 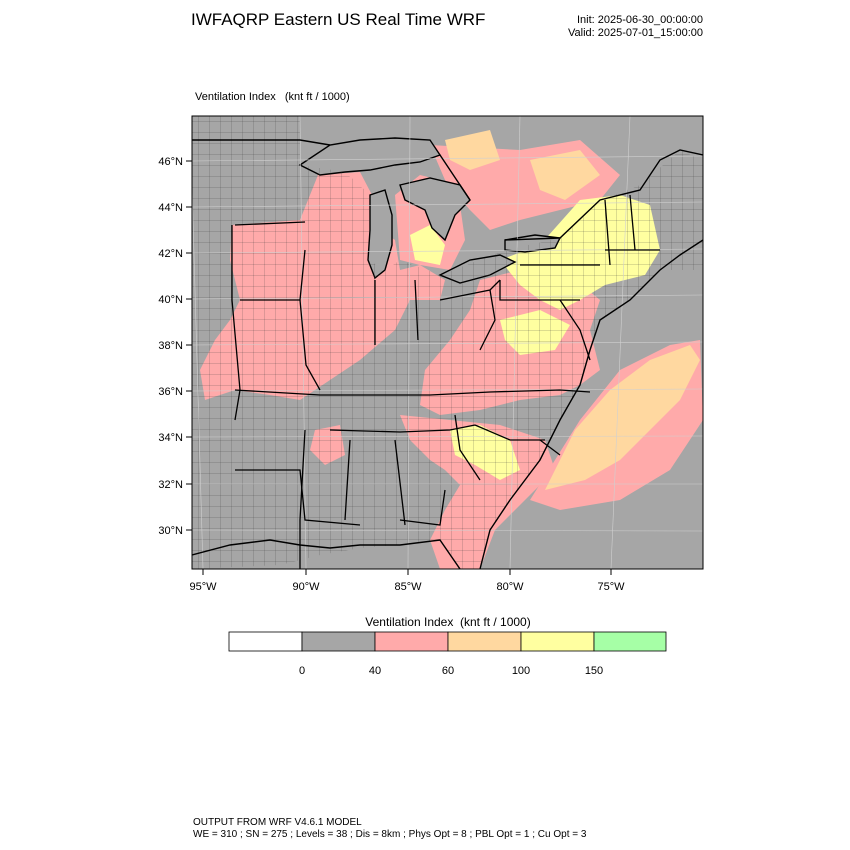 I want to click on init-time: Init: 2025-06-30_00:00:00, so click(x=640, y=20).